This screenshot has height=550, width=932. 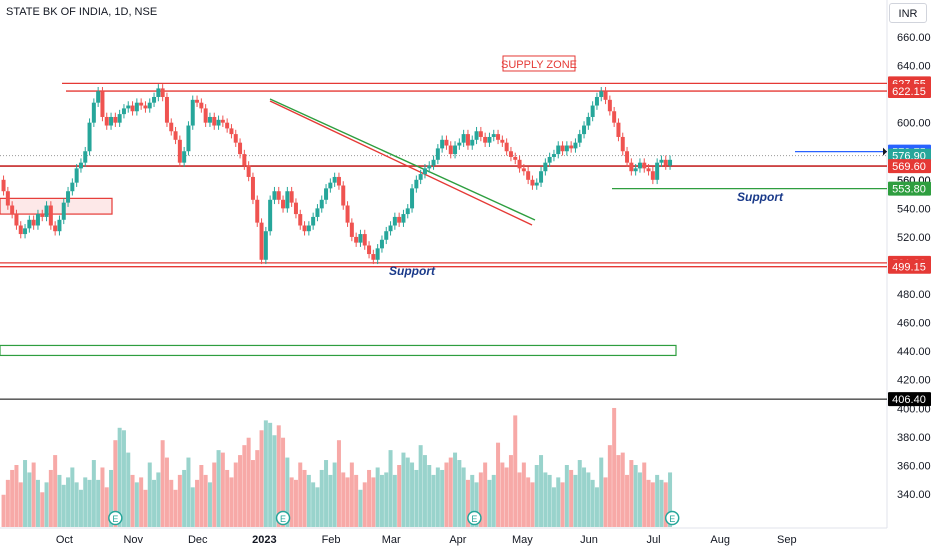 I want to click on x-tick-label: Mar, so click(x=391, y=540).